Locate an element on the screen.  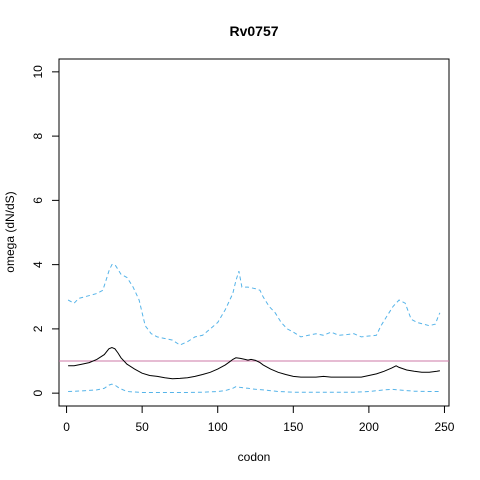
y-tick-label: 4 is located at coordinates (38, 264).